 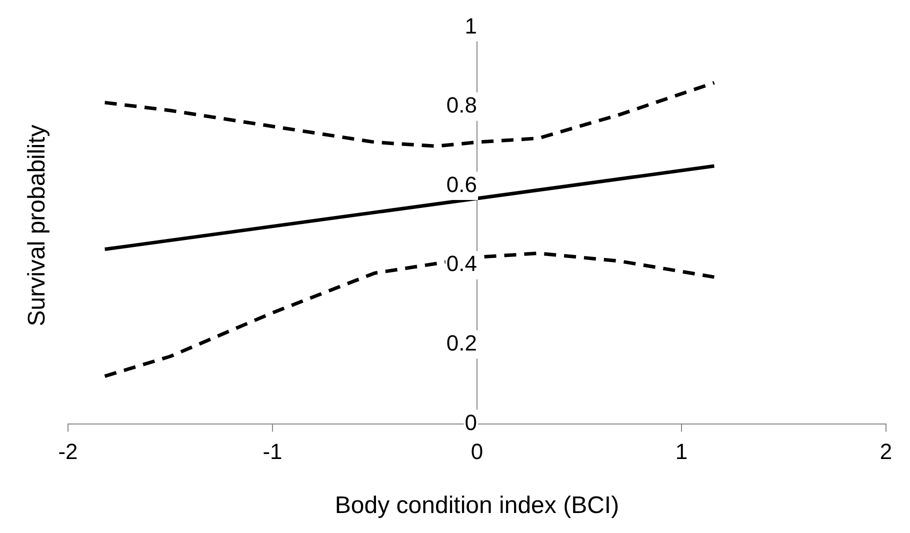 I want to click on y-tick-label: 0, so click(x=470, y=422).